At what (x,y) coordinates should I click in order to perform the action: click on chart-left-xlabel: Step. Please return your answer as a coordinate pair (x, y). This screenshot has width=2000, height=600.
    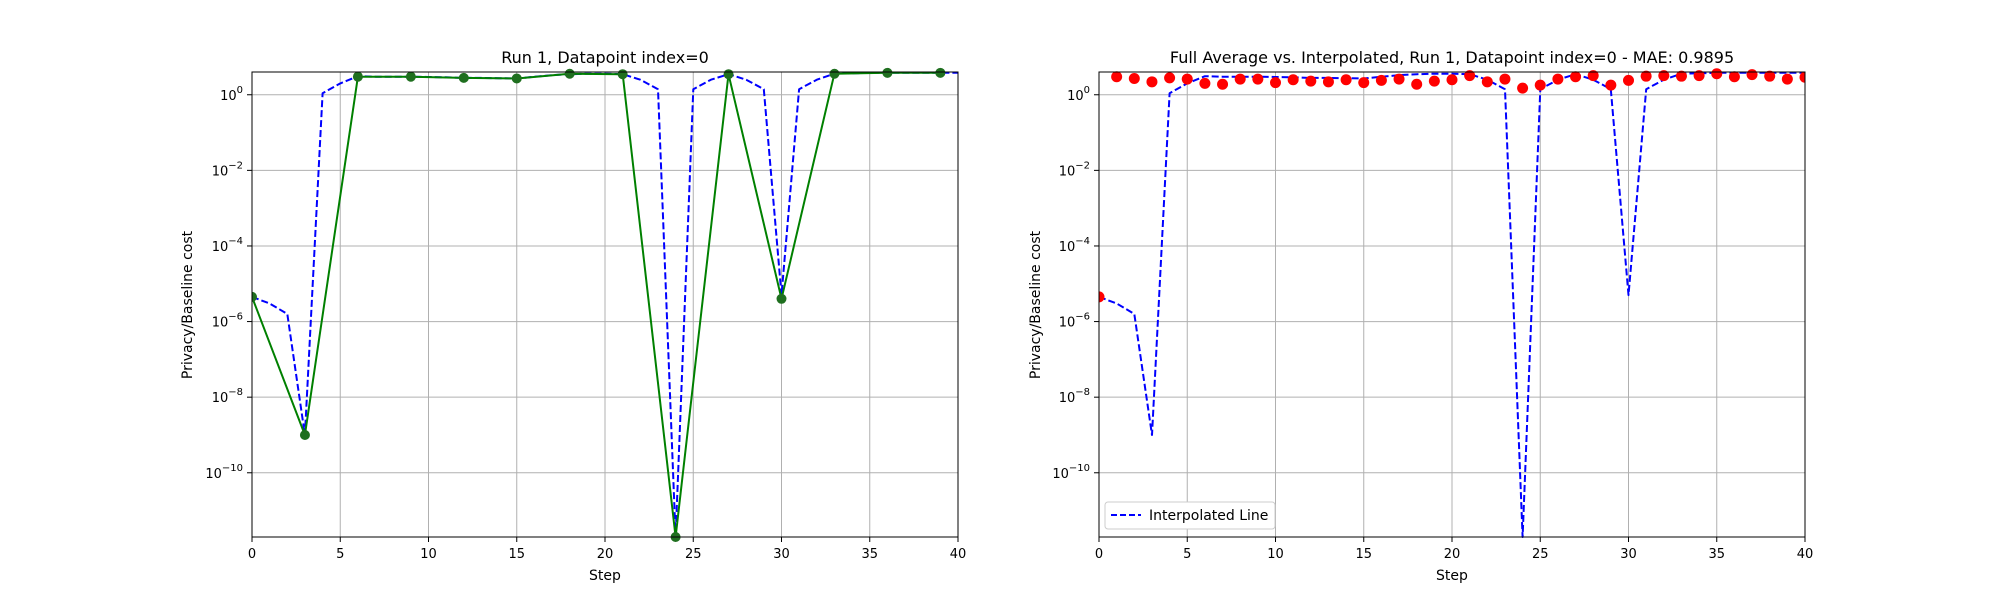
    Looking at the image, I should click on (605, 576).